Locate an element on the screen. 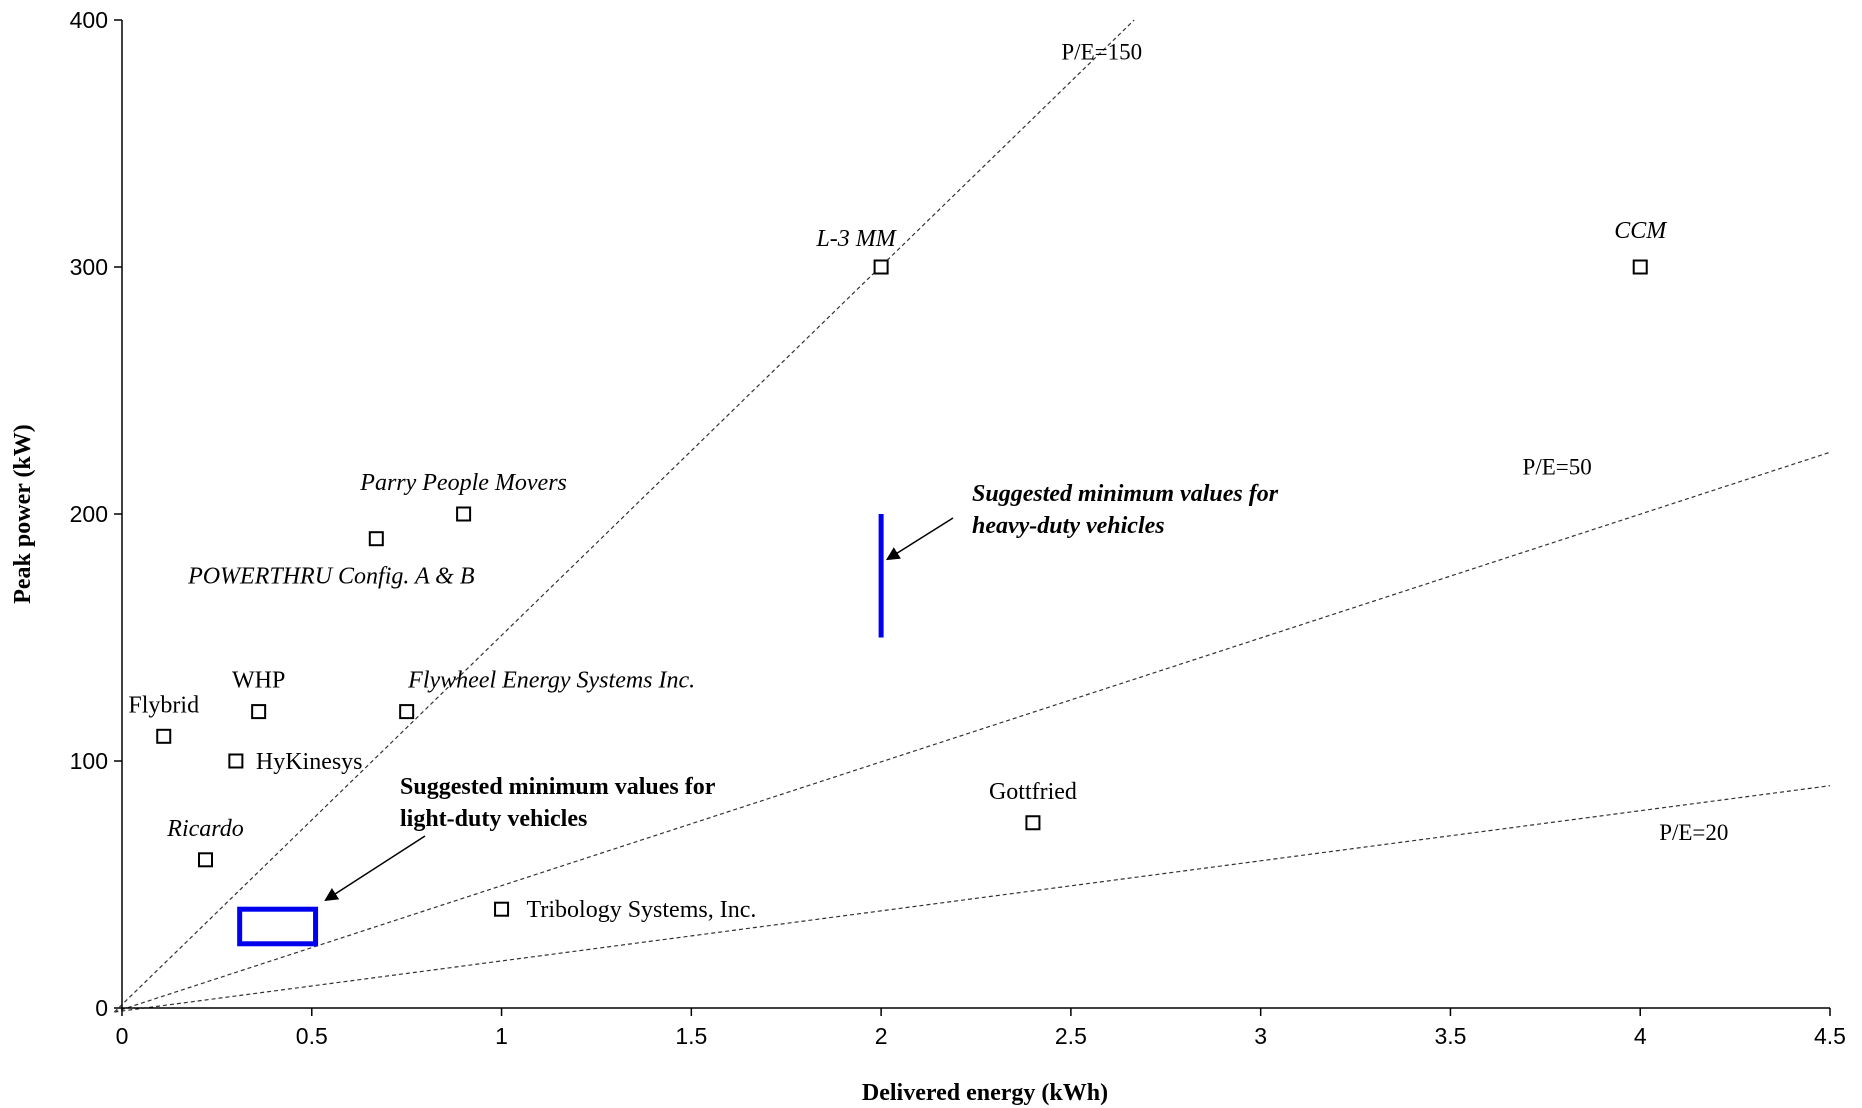 The height and width of the screenshot is (1108, 1862). y-tick-label: 200 is located at coordinates (89, 514).